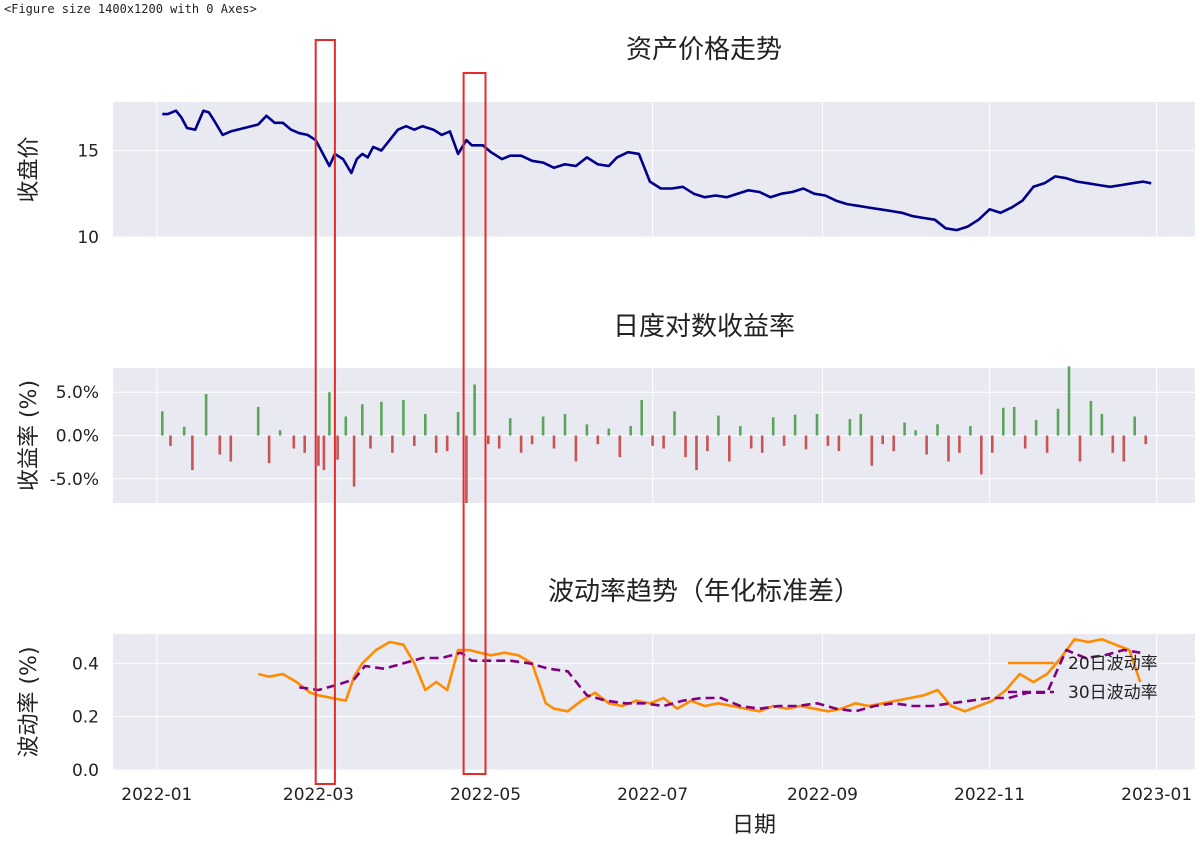 This screenshot has height=848, width=1202. What do you see at coordinates (77, 437) in the screenshot?
I see `y-tick-label: 0.0%` at bounding box center [77, 437].